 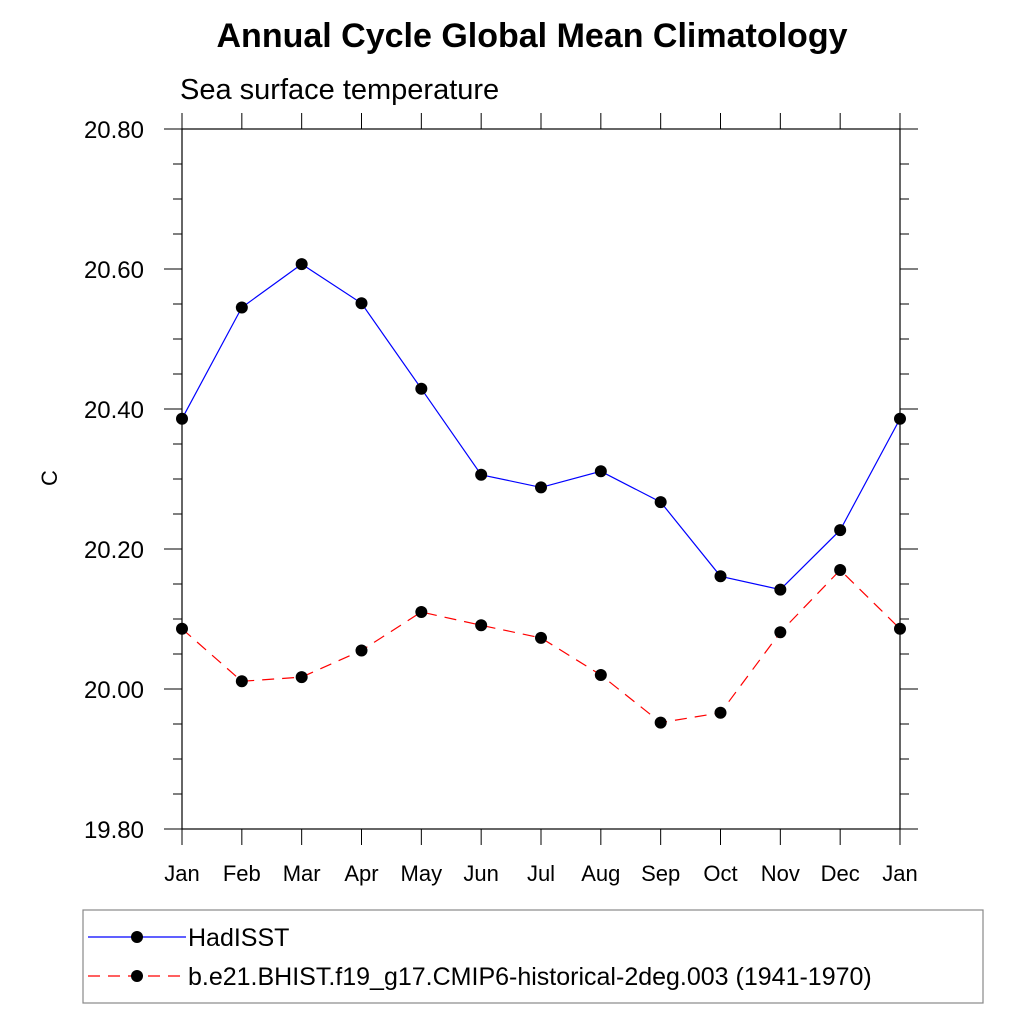 What do you see at coordinates (339, 90) in the screenshot?
I see `chart-subtitle: Sea surface temperature` at bounding box center [339, 90].